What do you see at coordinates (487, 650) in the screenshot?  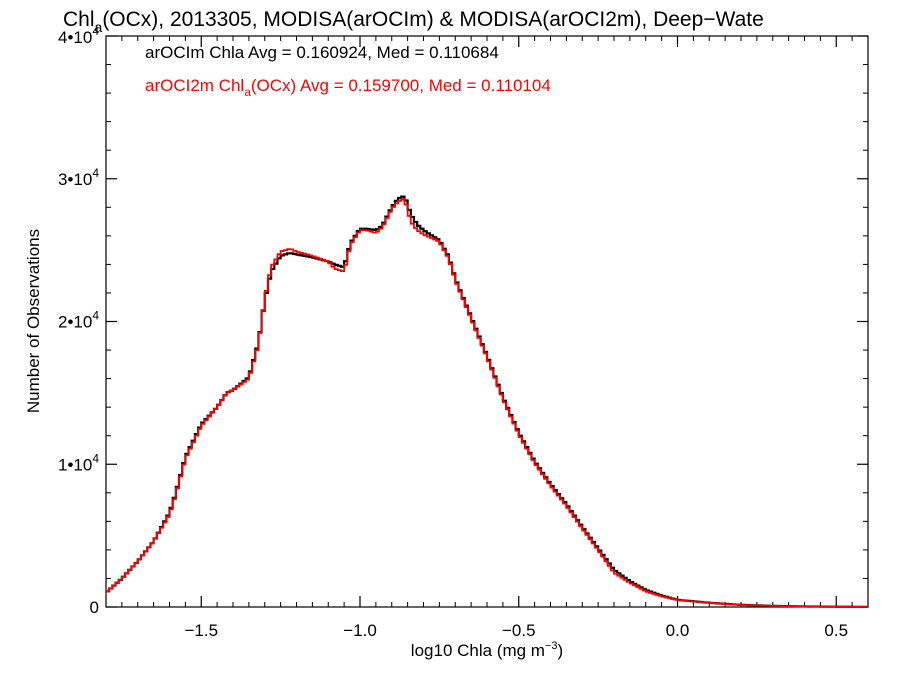 I see `x-axis-label: log10 Chla (mg m−3)` at bounding box center [487, 650].